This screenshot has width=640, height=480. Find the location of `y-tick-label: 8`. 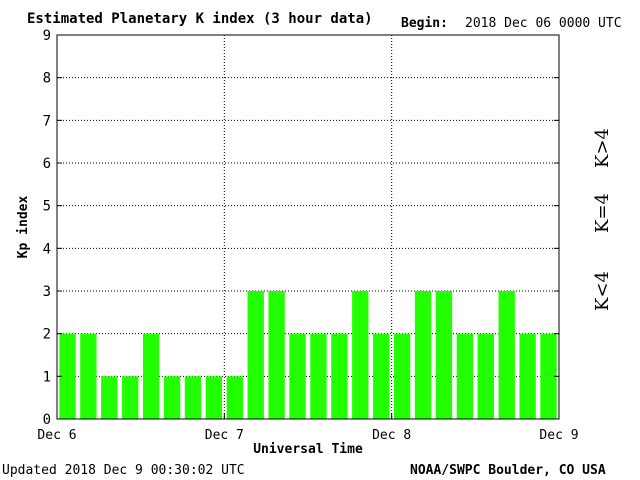

y-tick-label: 8 is located at coordinates (47, 79).